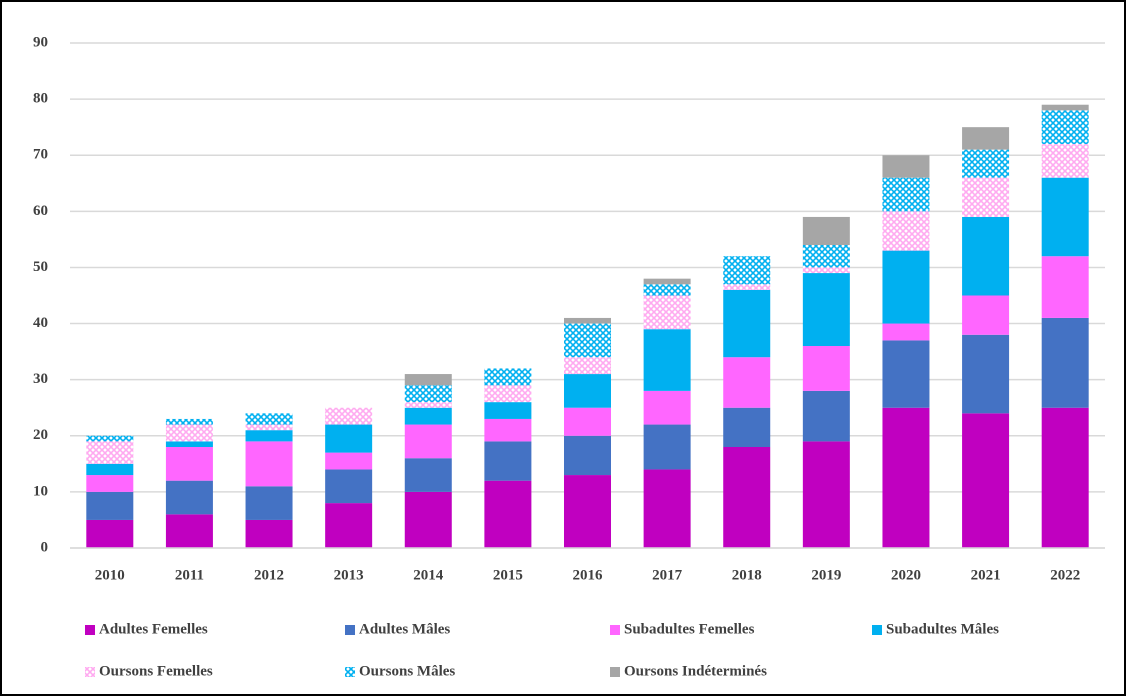 This screenshot has height=696, width=1126. What do you see at coordinates (349, 575) in the screenshot?
I see `x-tick-label: 2013` at bounding box center [349, 575].